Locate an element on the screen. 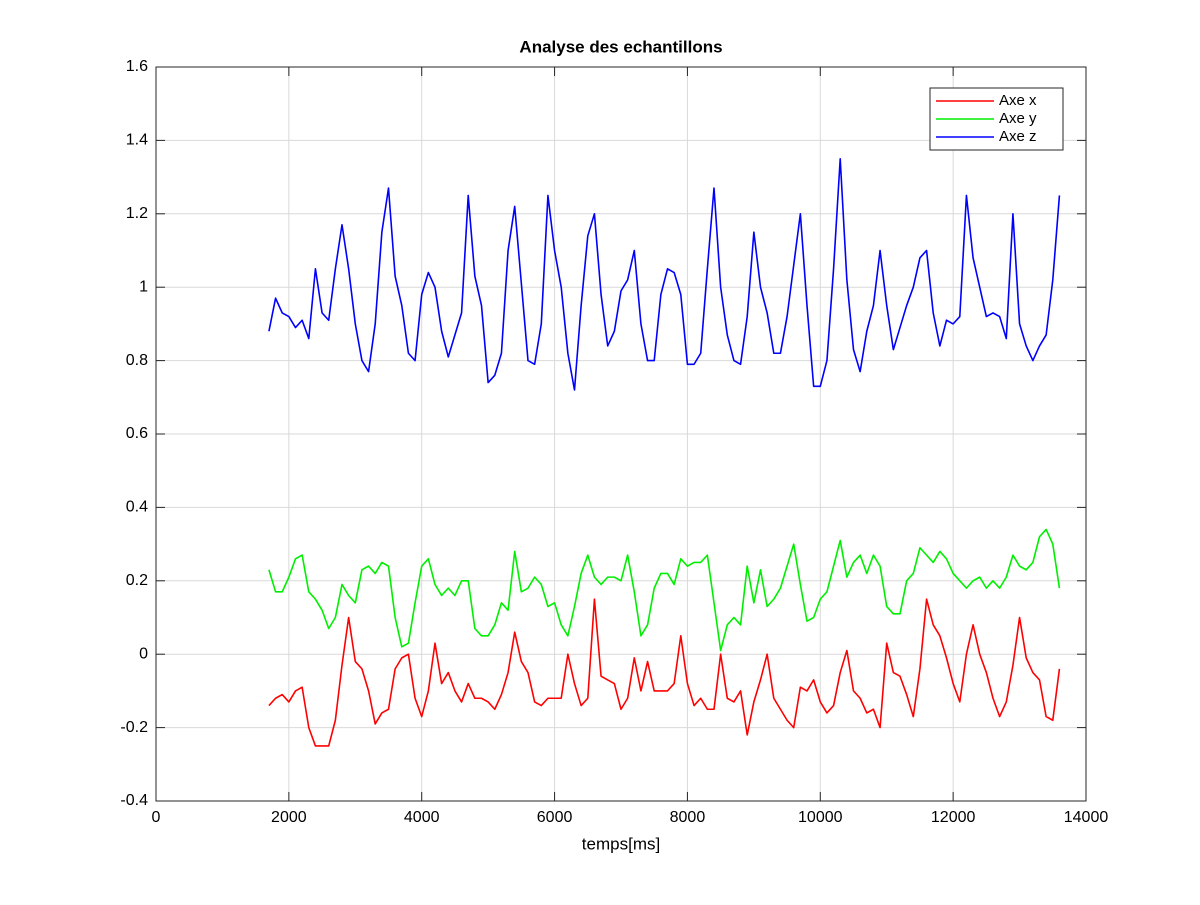 The image size is (1200, 905). x-tick-label: 14000 is located at coordinates (1086, 817).